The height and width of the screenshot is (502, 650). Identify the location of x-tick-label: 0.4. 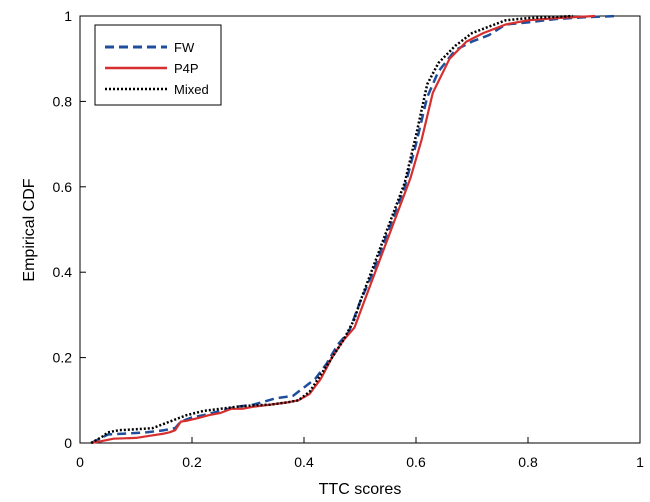
(304, 462).